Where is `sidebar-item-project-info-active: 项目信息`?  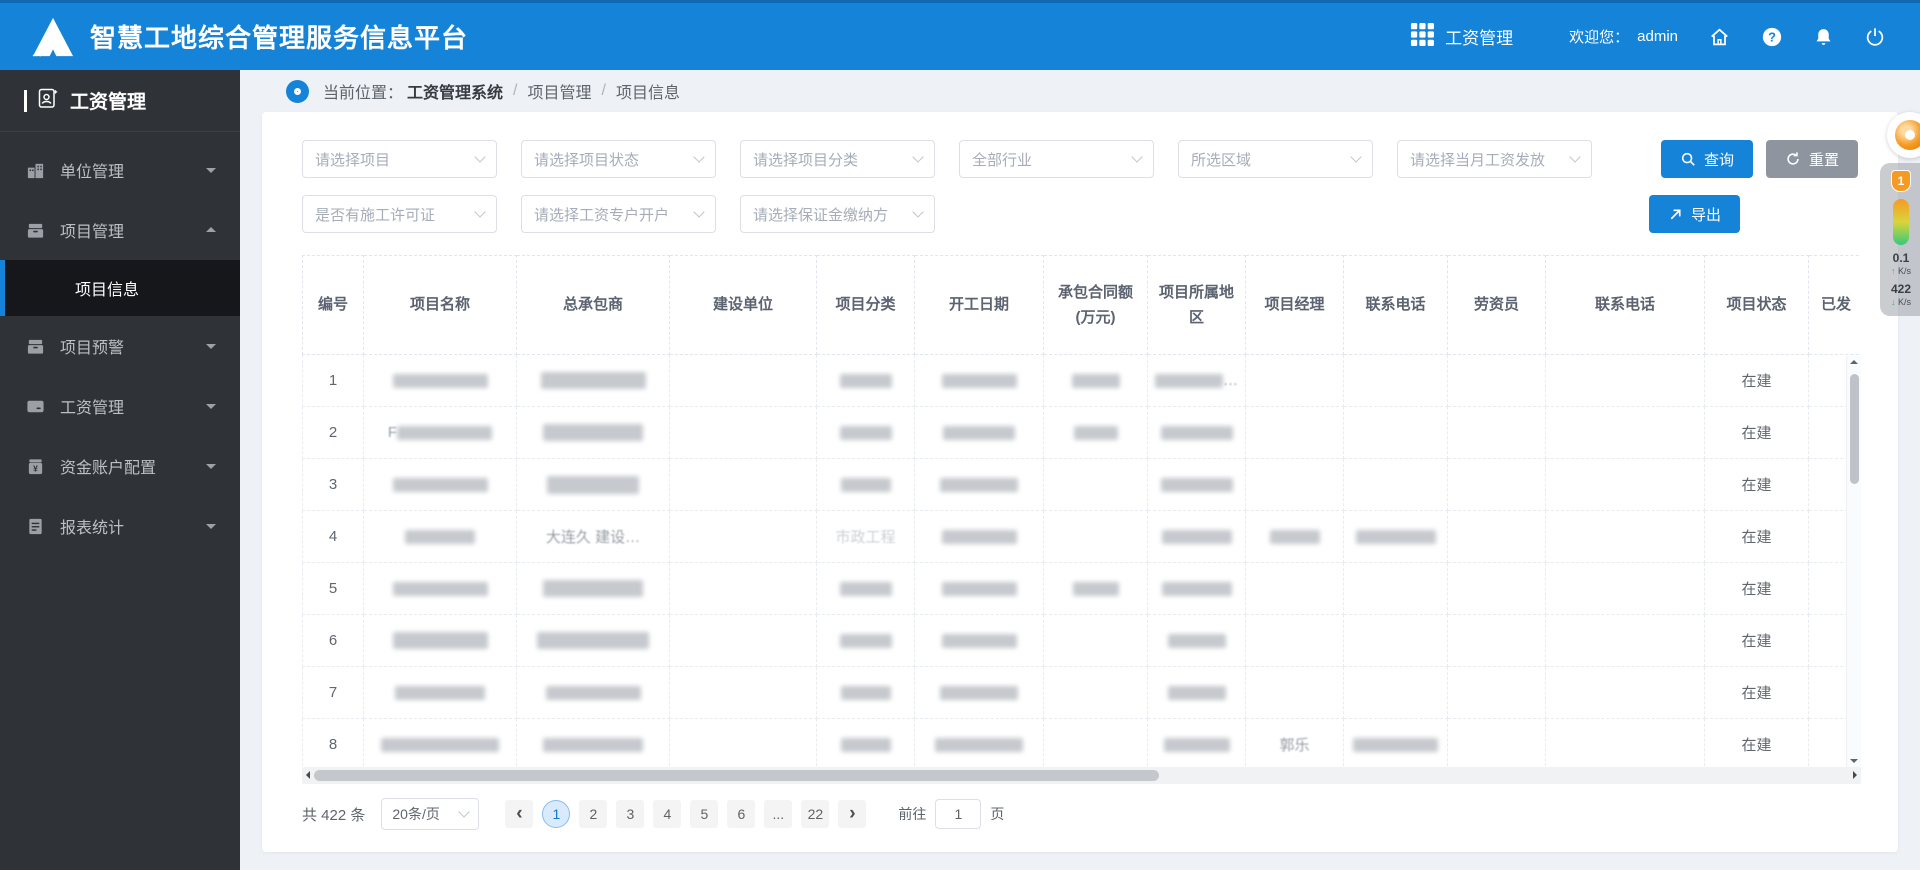
sidebar-item-project-info-active: 项目信息 is located at coordinates (120, 288).